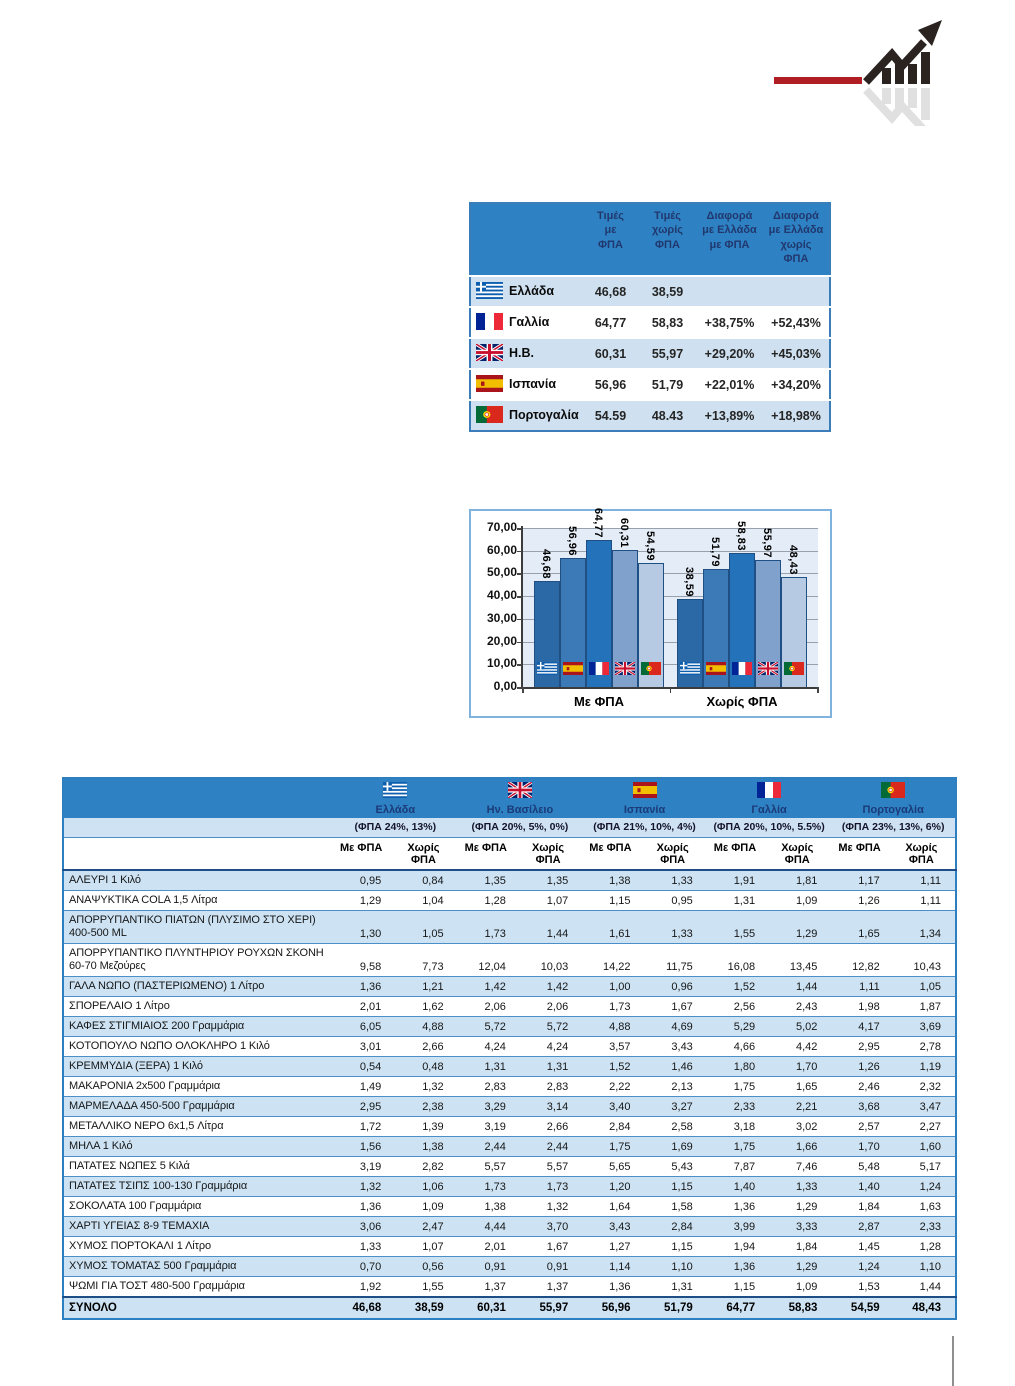 The width and height of the screenshot is (1015, 1386). I want to click on value-cell: 58,83, so click(667, 322).